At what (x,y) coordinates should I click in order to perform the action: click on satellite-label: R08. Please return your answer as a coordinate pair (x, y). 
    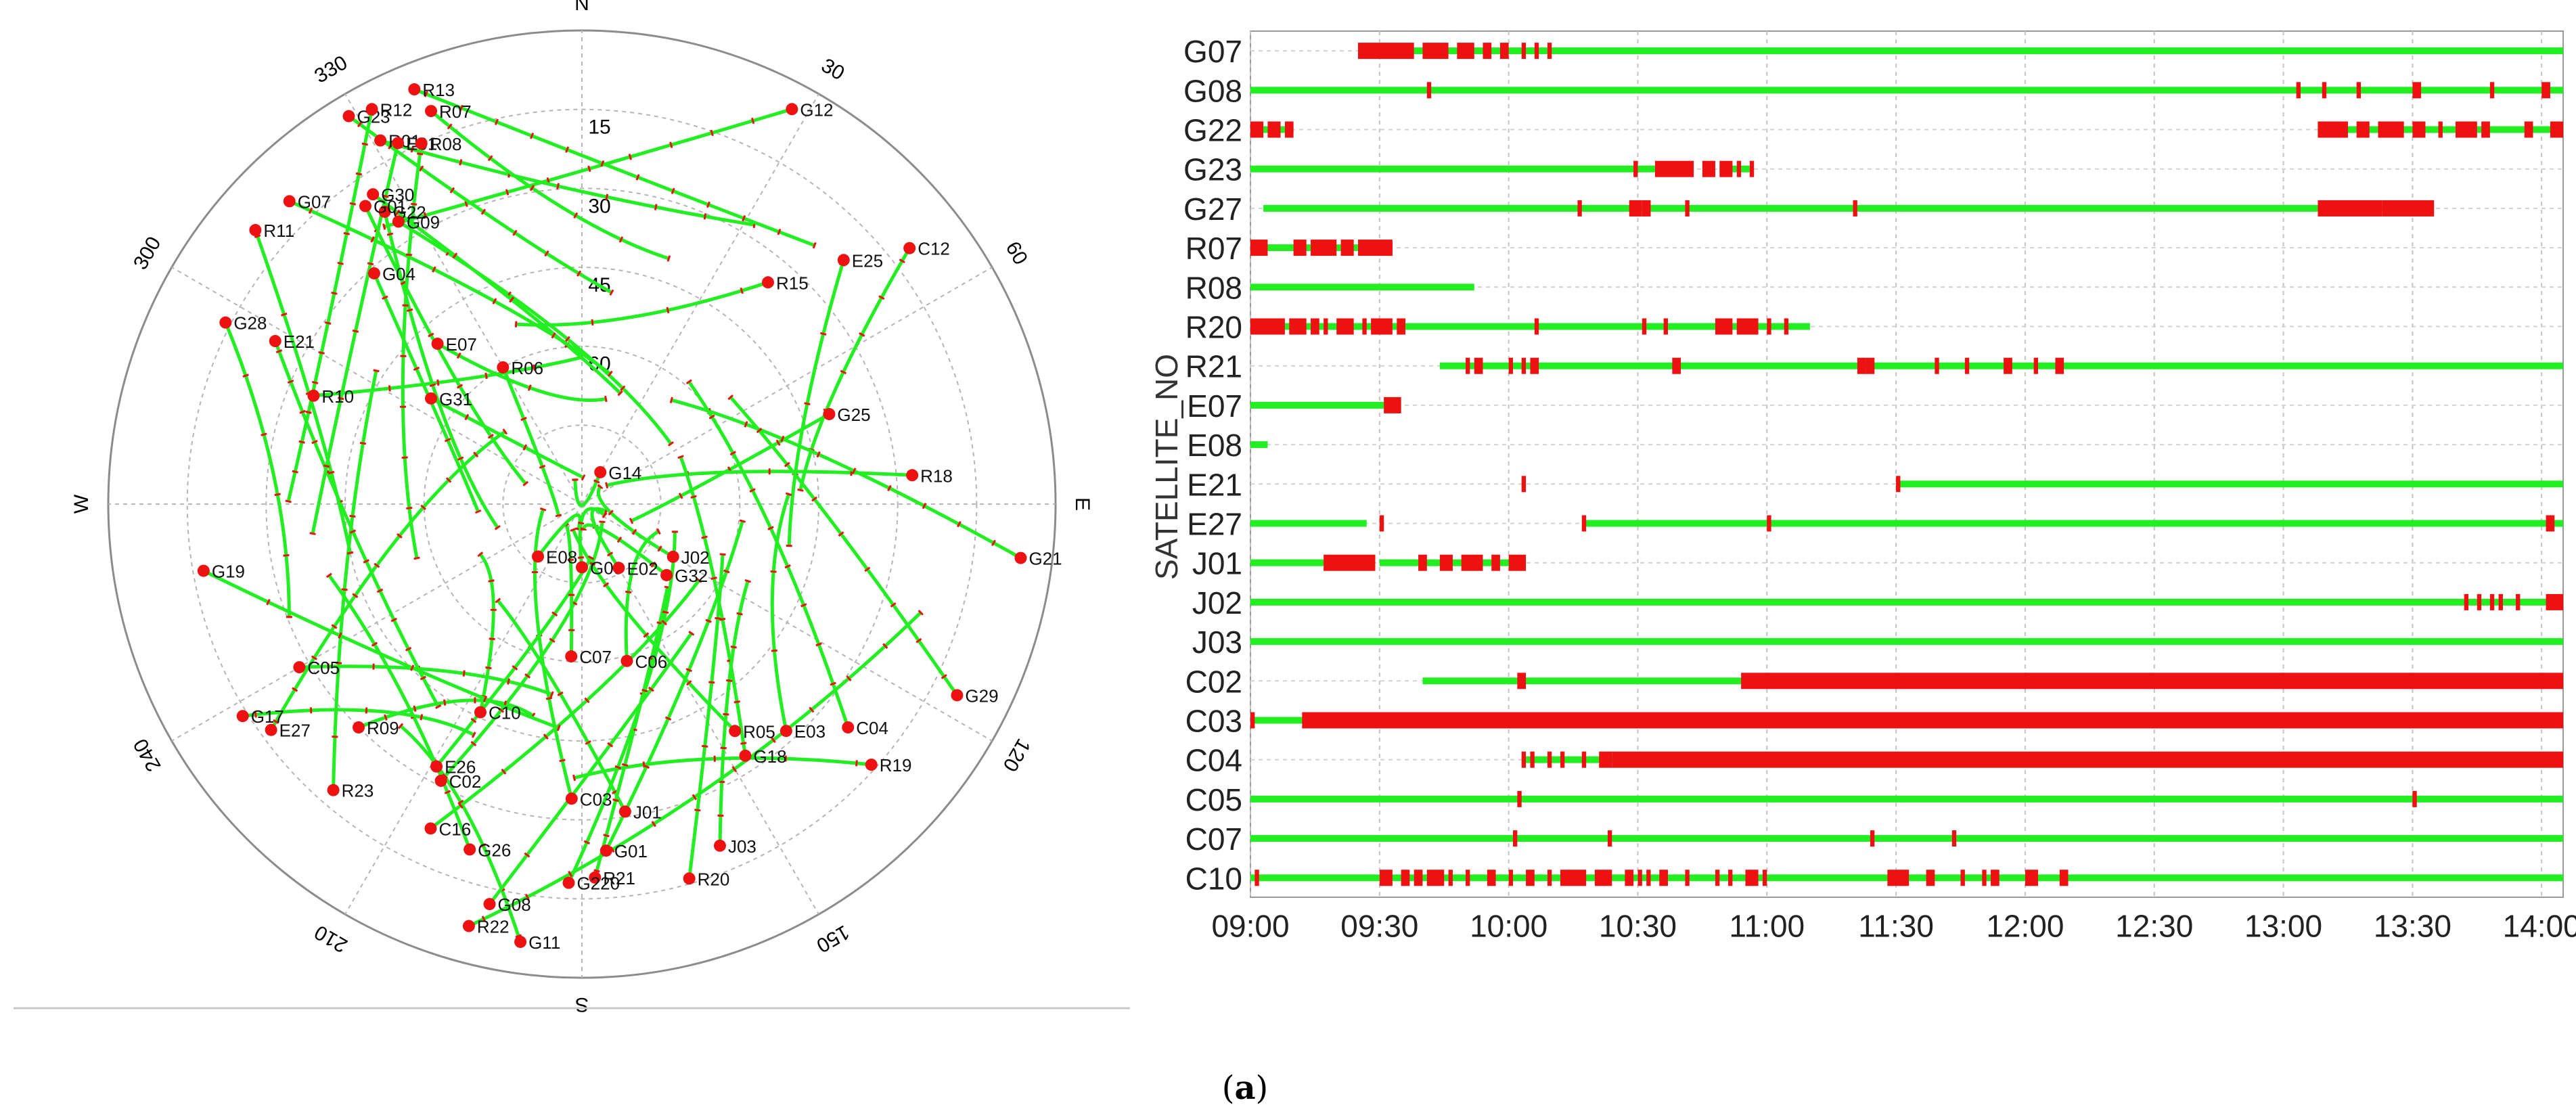
    Looking at the image, I should click on (446, 144).